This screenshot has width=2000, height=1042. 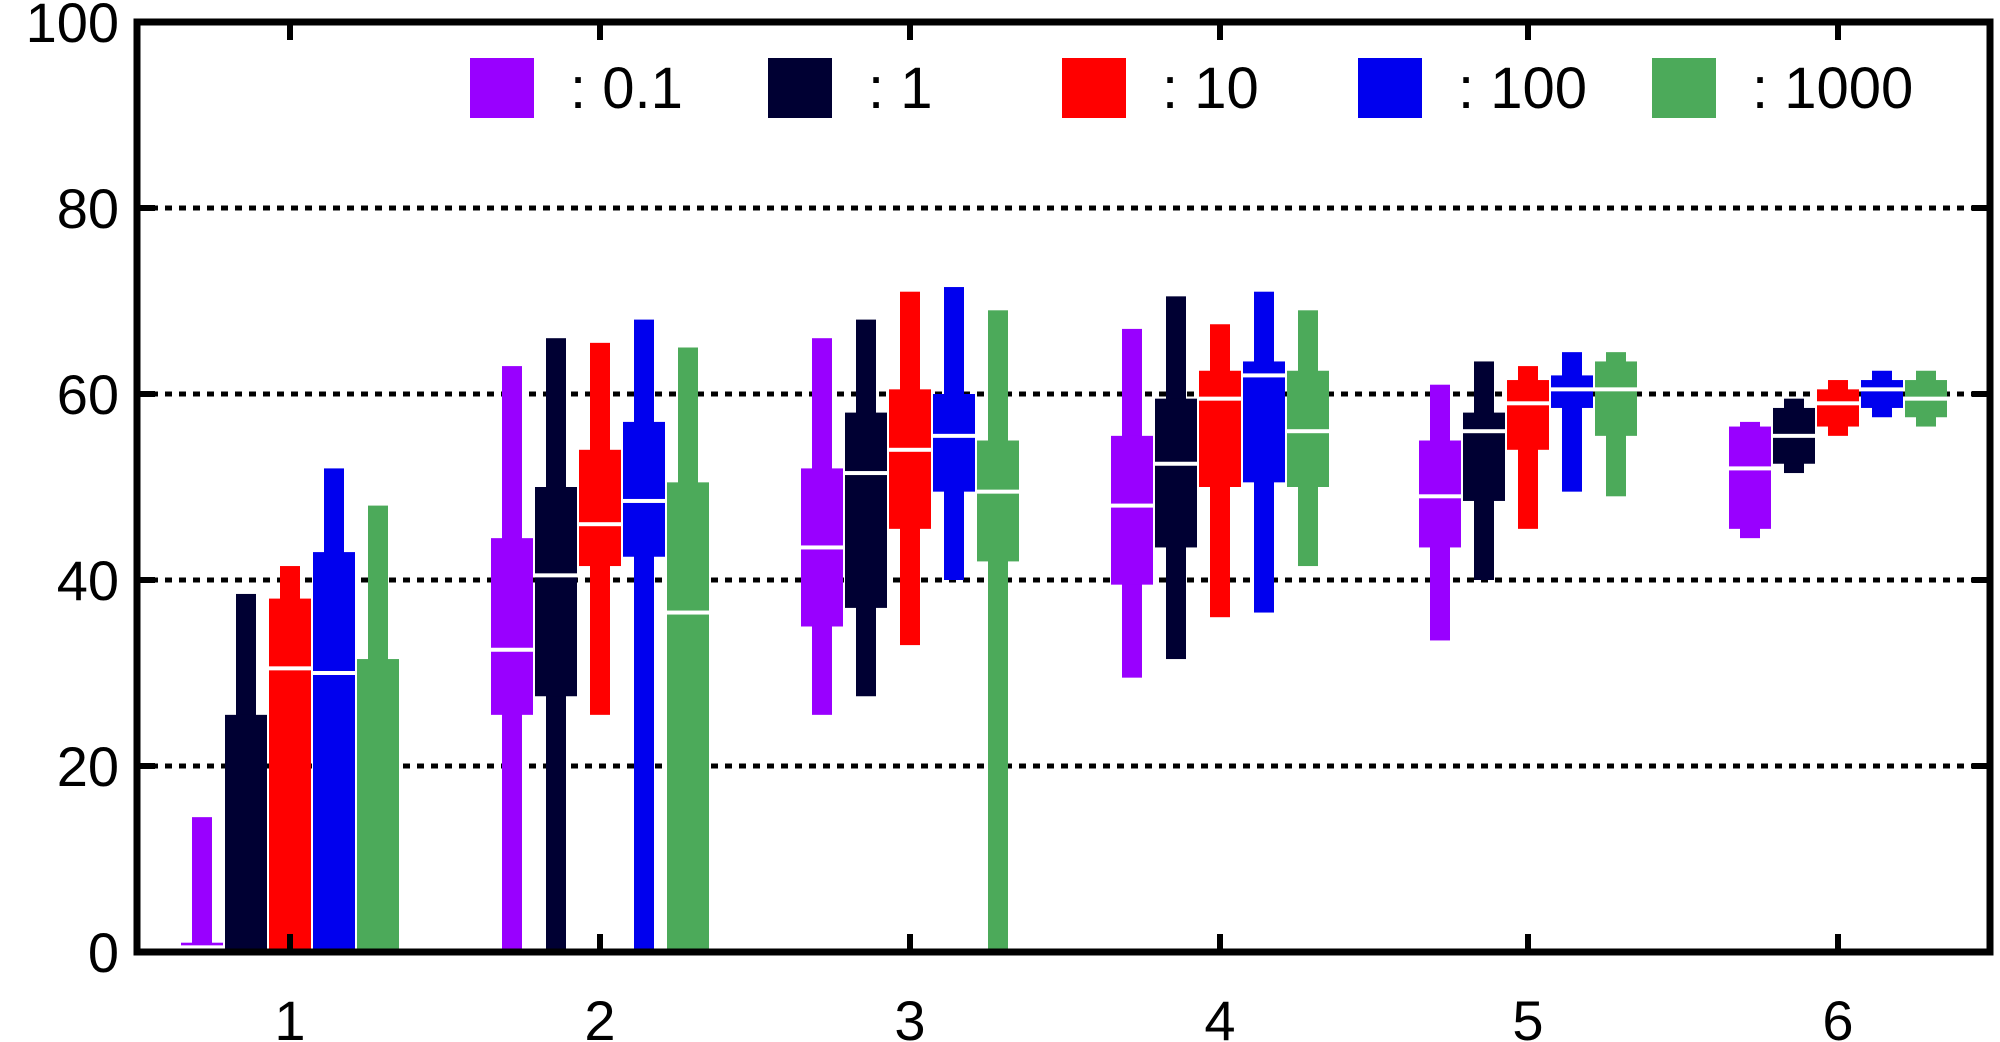 I want to click on legend-label: : 0.1, so click(x=626, y=88).